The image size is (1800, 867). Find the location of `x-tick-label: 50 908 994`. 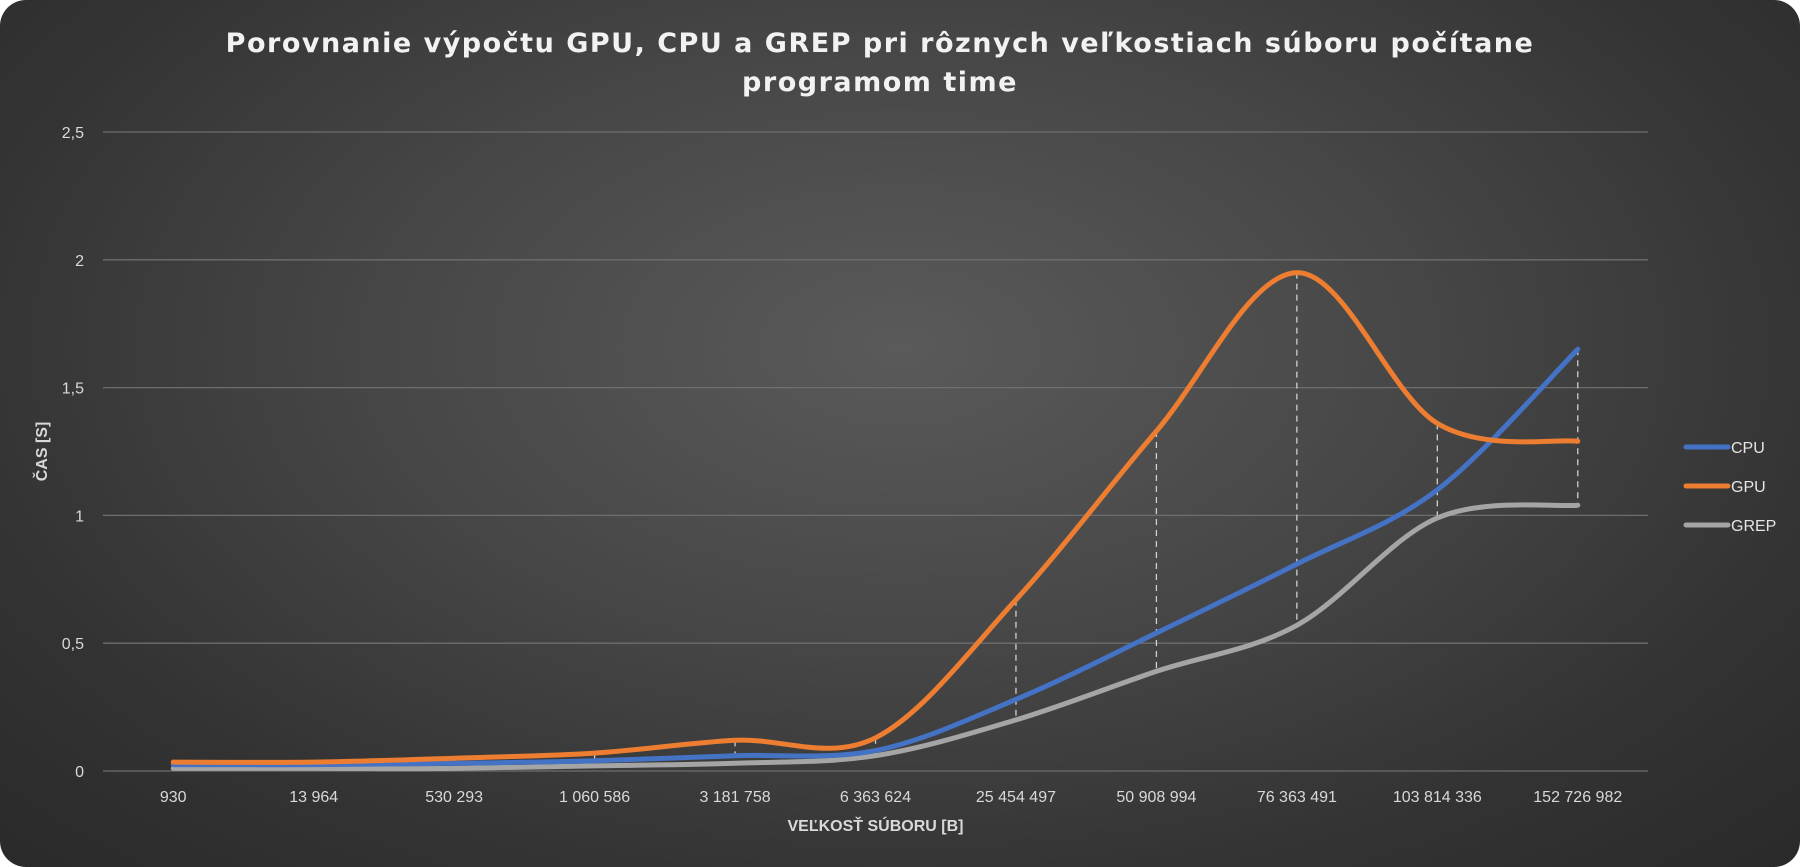

x-tick-label: 50 908 994 is located at coordinates (1156, 797).